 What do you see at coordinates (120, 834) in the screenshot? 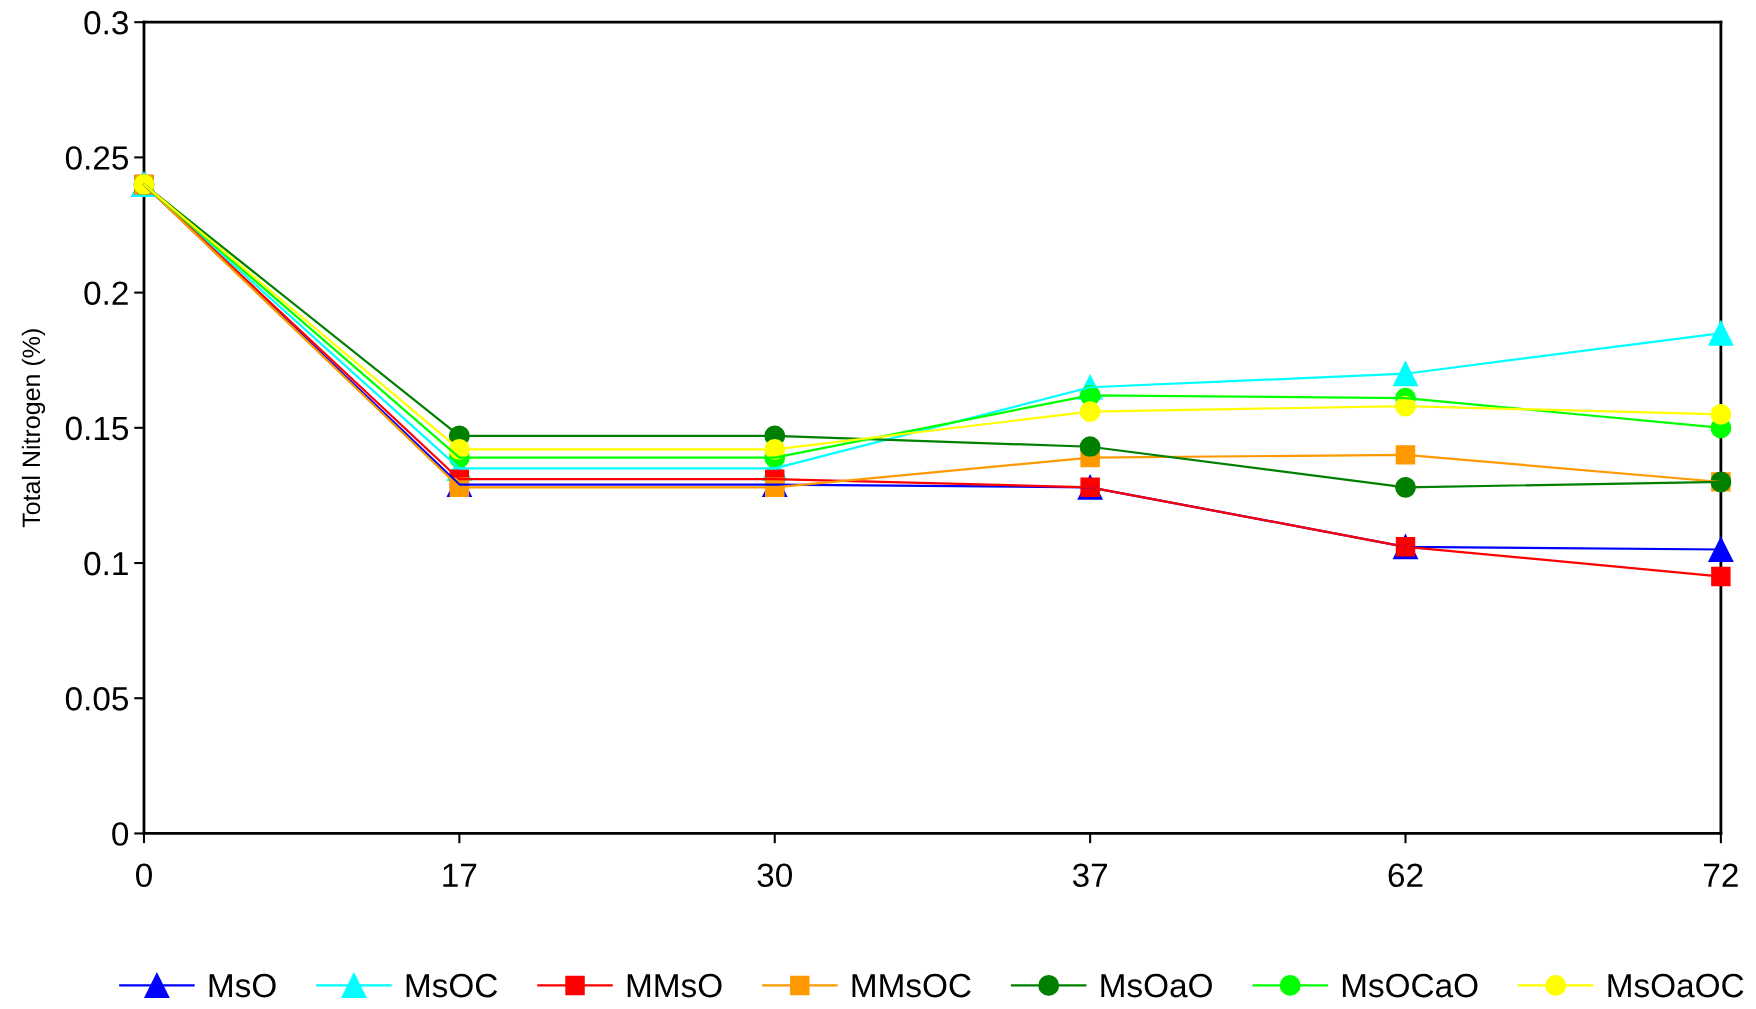
I see `y-tick-label: 0` at bounding box center [120, 834].